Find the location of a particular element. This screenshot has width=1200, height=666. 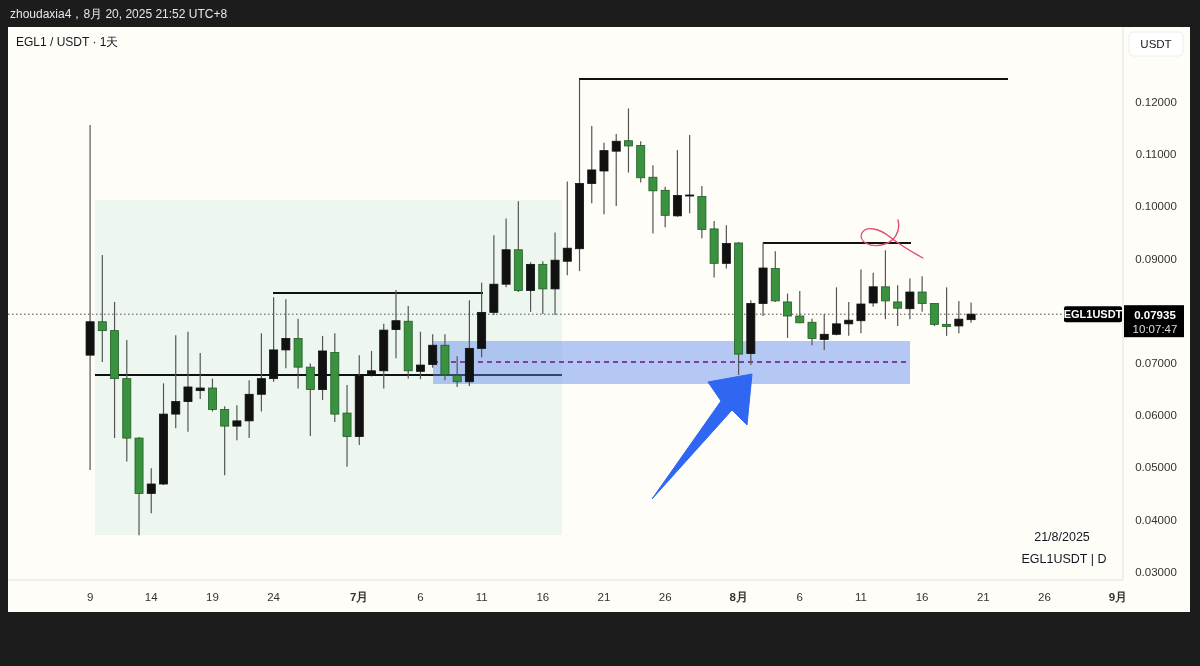

x-tick-label: 8月 is located at coordinates (738, 597).